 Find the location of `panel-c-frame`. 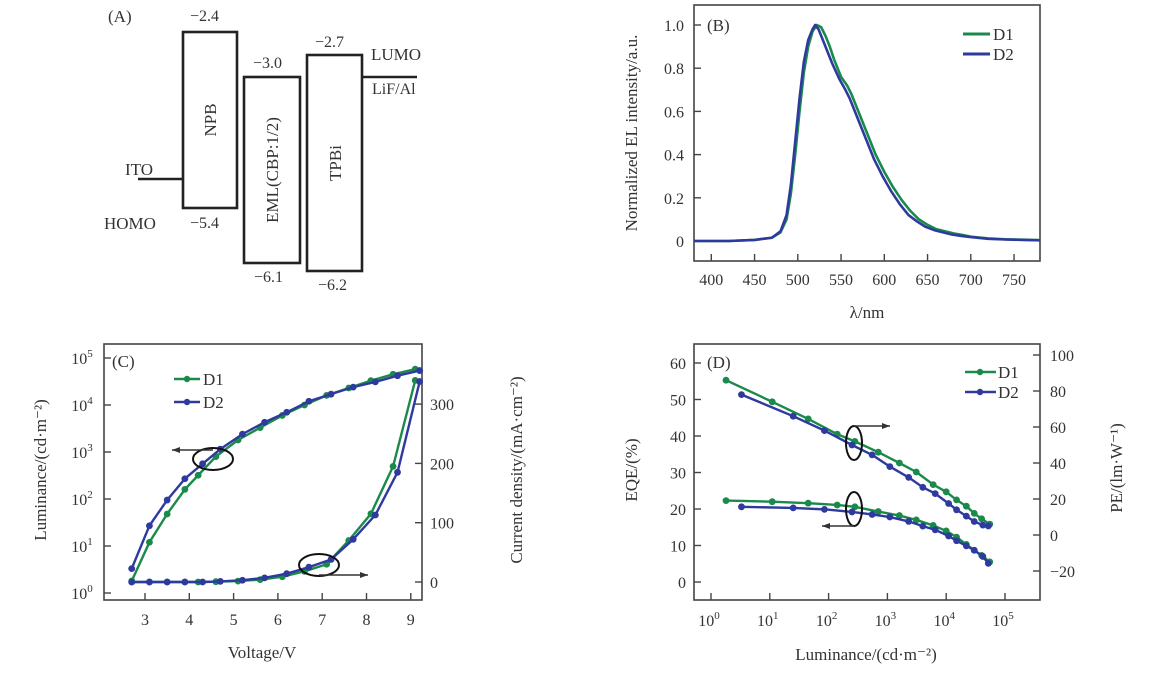

panel-c-frame is located at coordinates (263, 472).